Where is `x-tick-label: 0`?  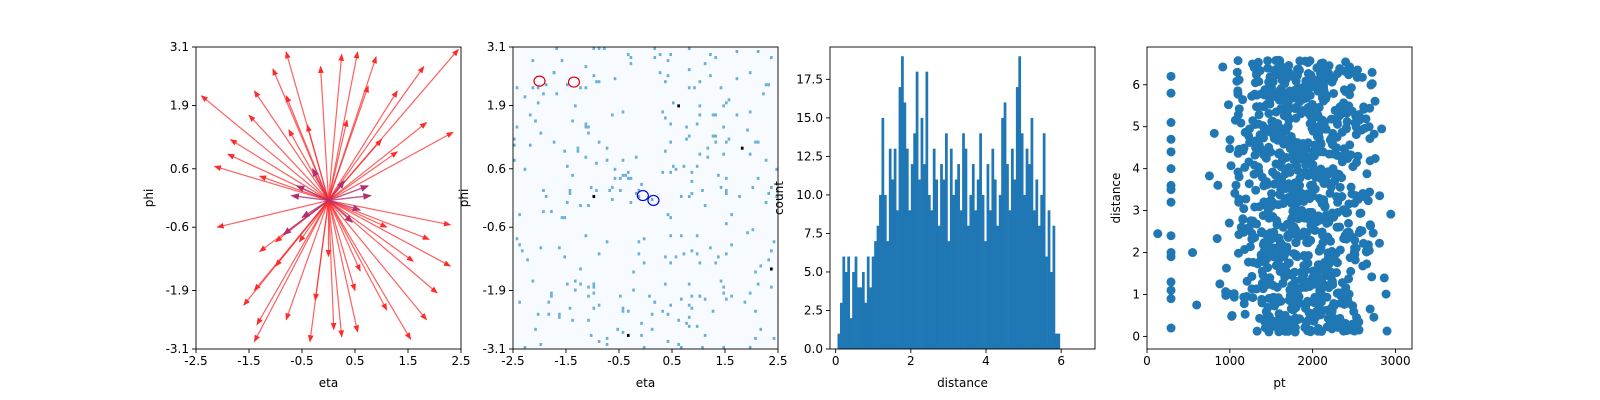 x-tick-label: 0 is located at coordinates (1147, 361).